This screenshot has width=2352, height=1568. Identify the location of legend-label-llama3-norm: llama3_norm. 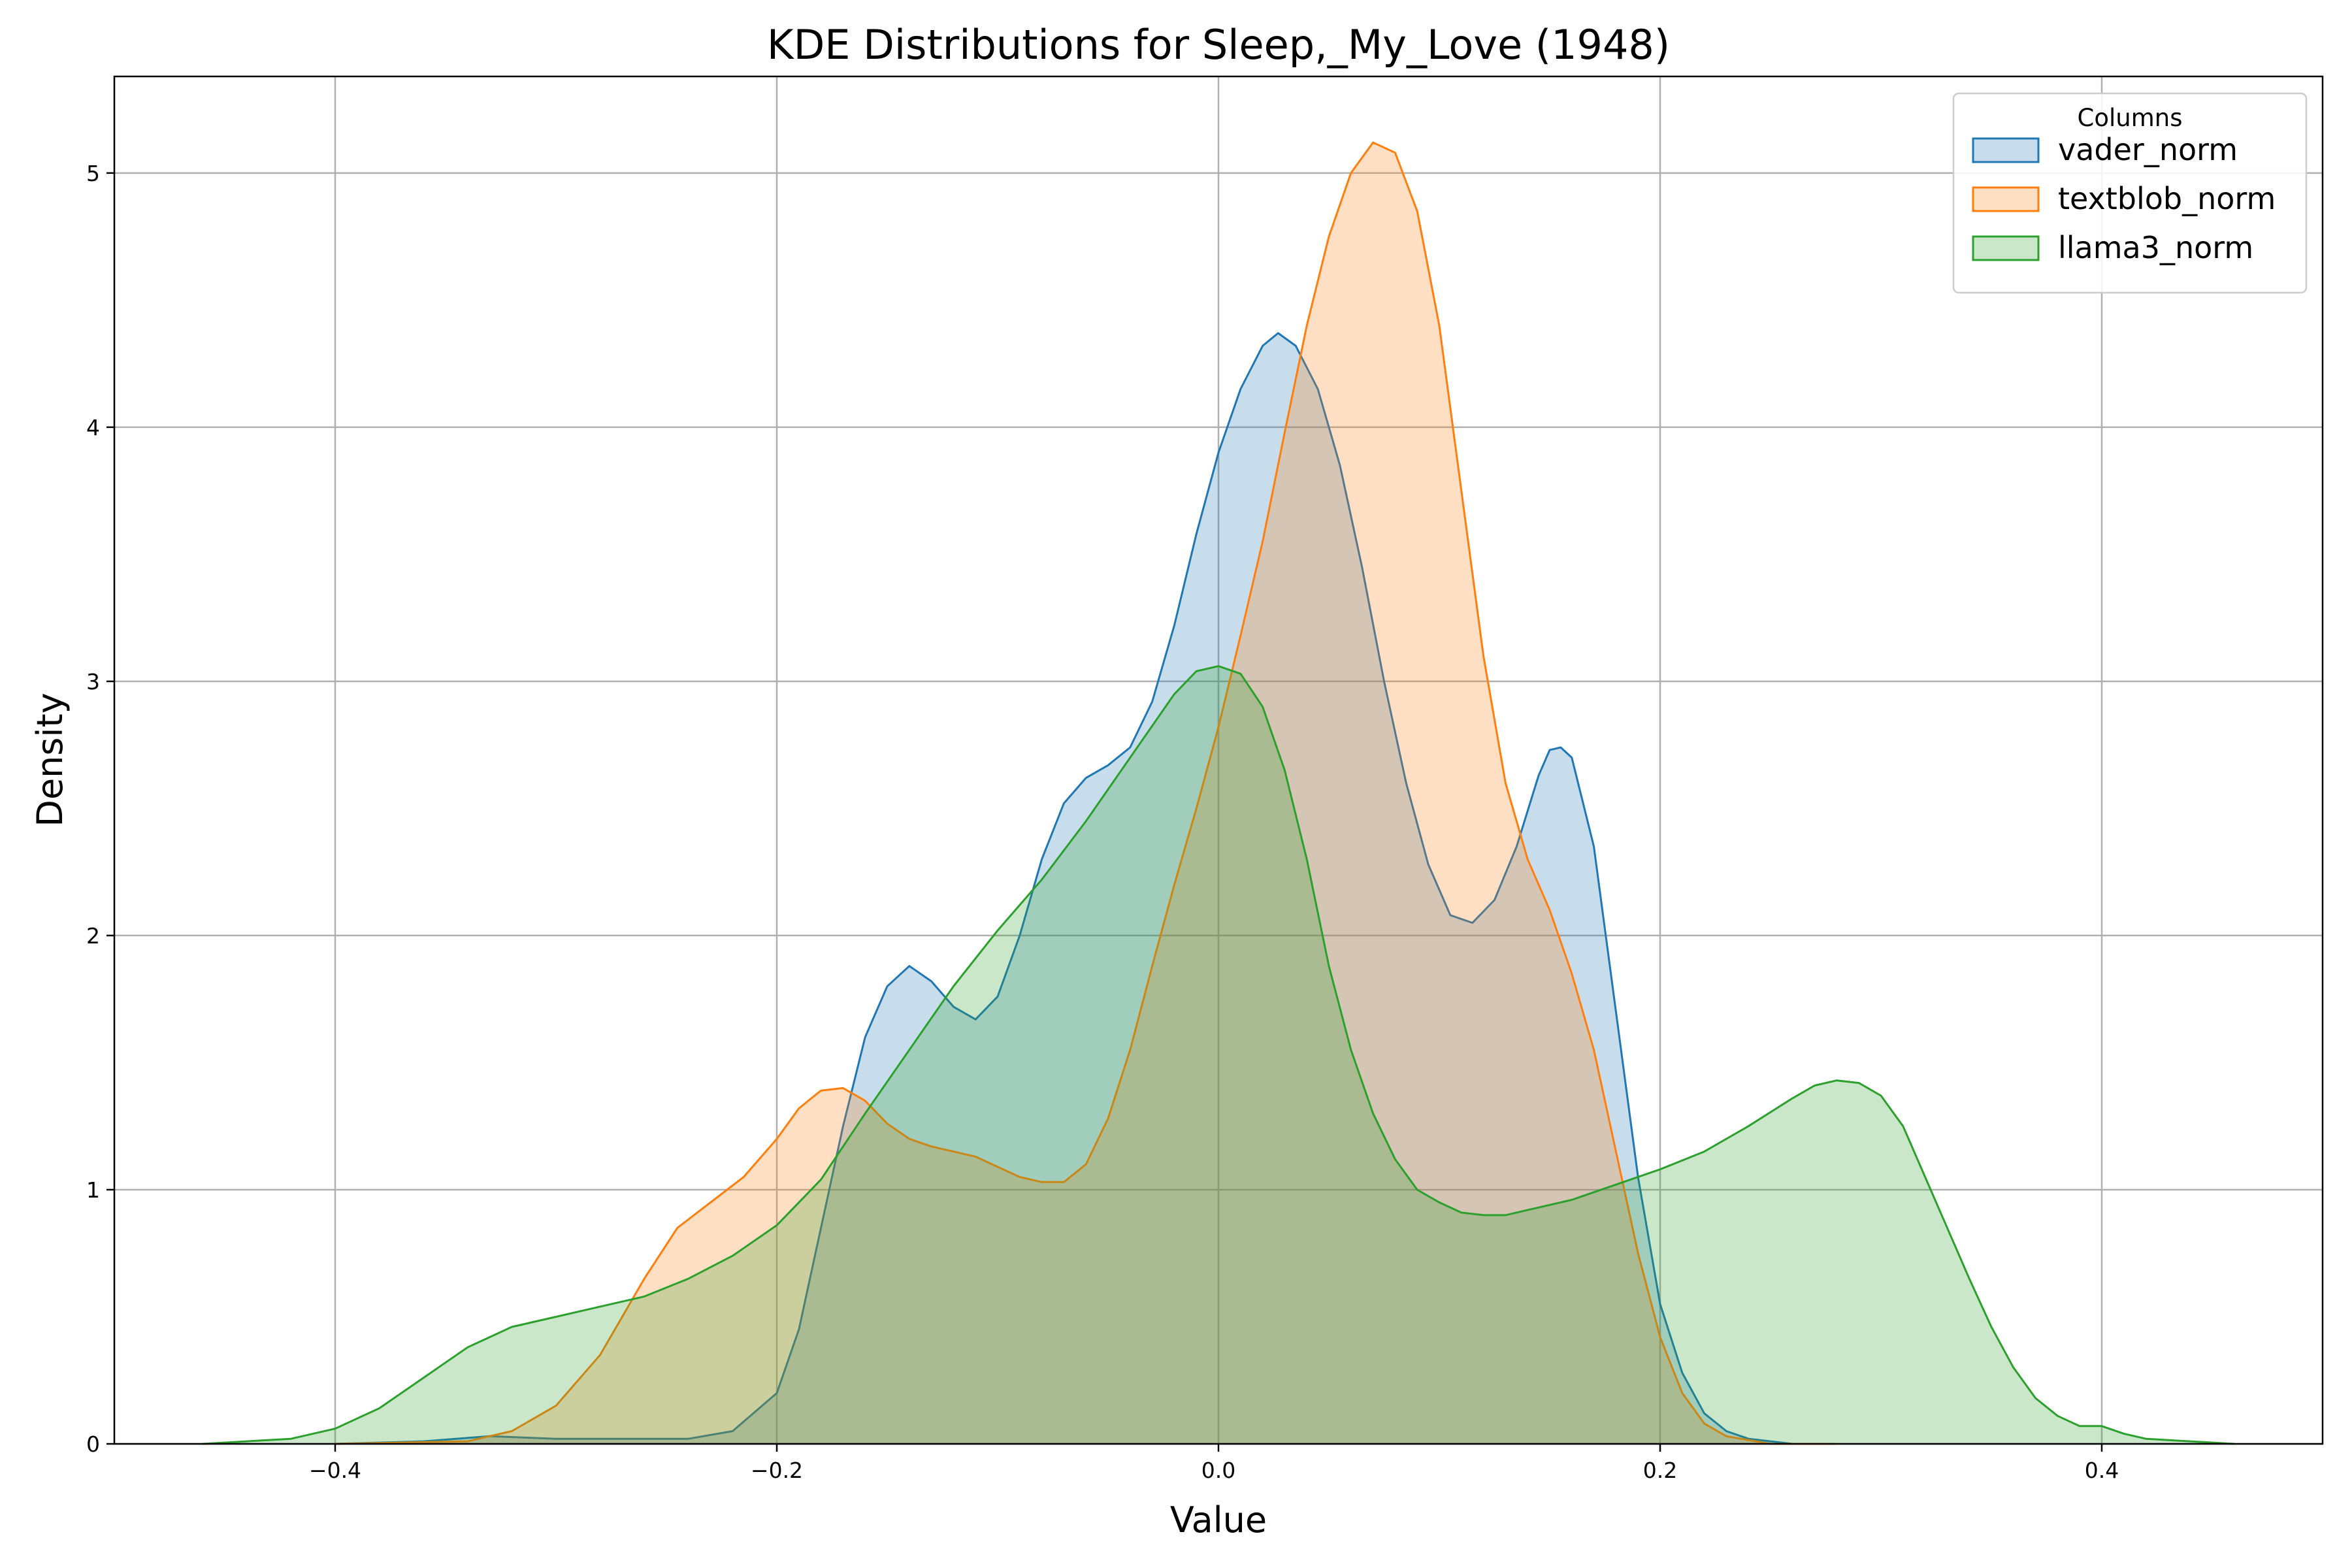
(2155, 247).